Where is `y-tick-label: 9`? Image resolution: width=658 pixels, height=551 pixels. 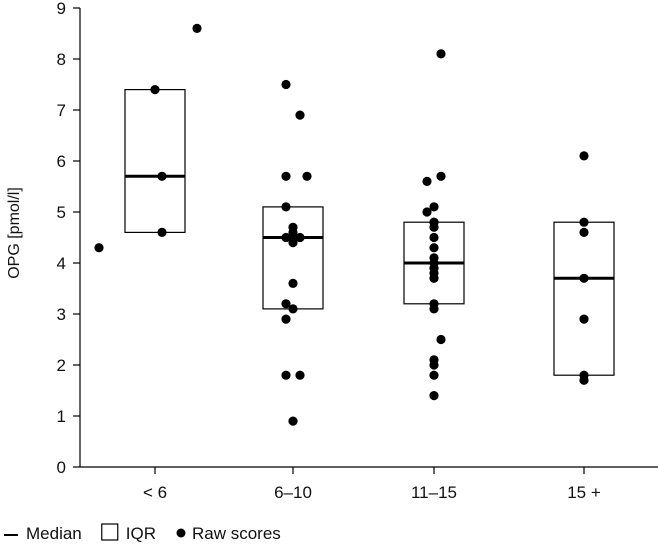
y-tick-label: 9 is located at coordinates (61, 9).